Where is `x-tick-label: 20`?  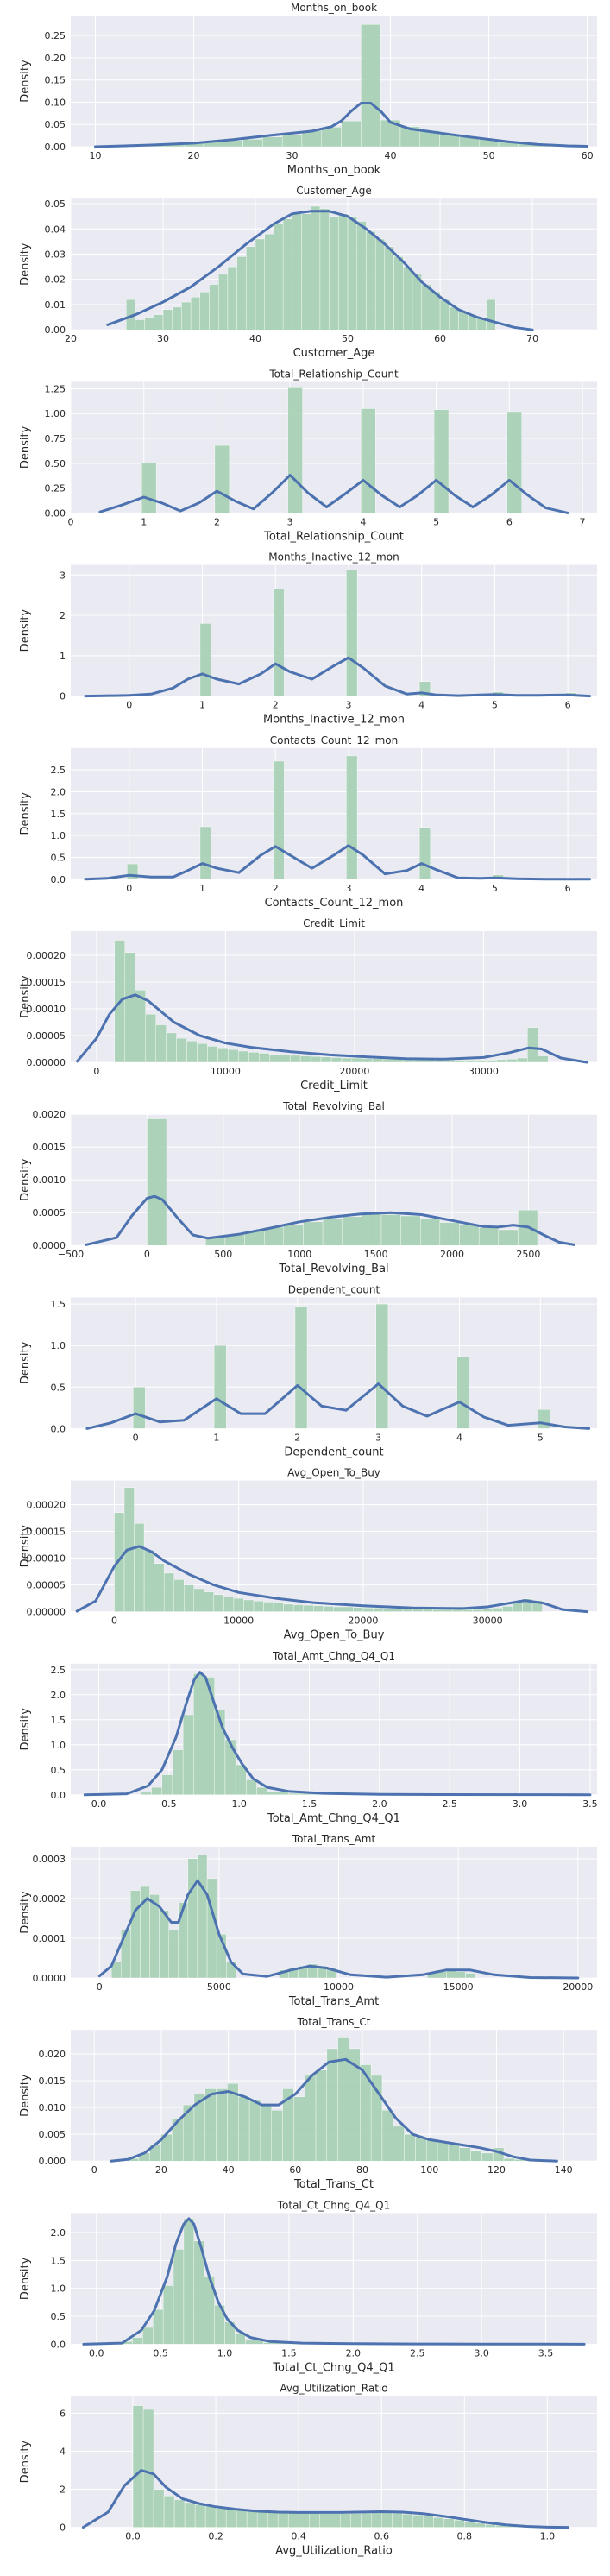
x-tick-label: 20 is located at coordinates (71, 338).